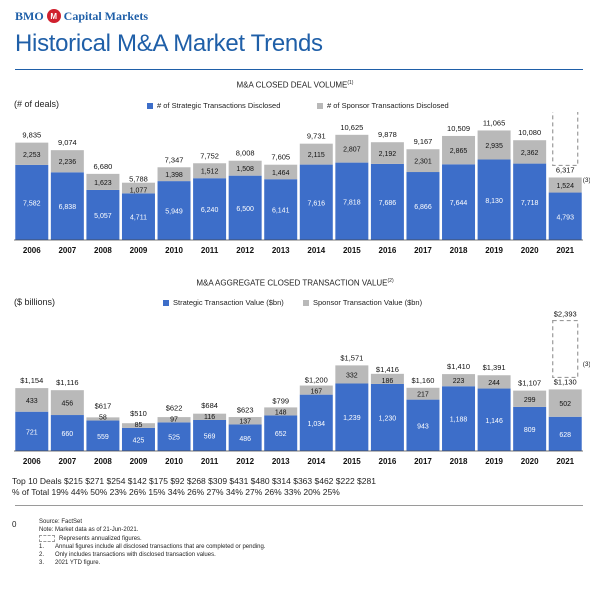  Describe the element at coordinates (565, 169) in the screenshot. I see `chart1-label-total-2021: 6,317` at that location.